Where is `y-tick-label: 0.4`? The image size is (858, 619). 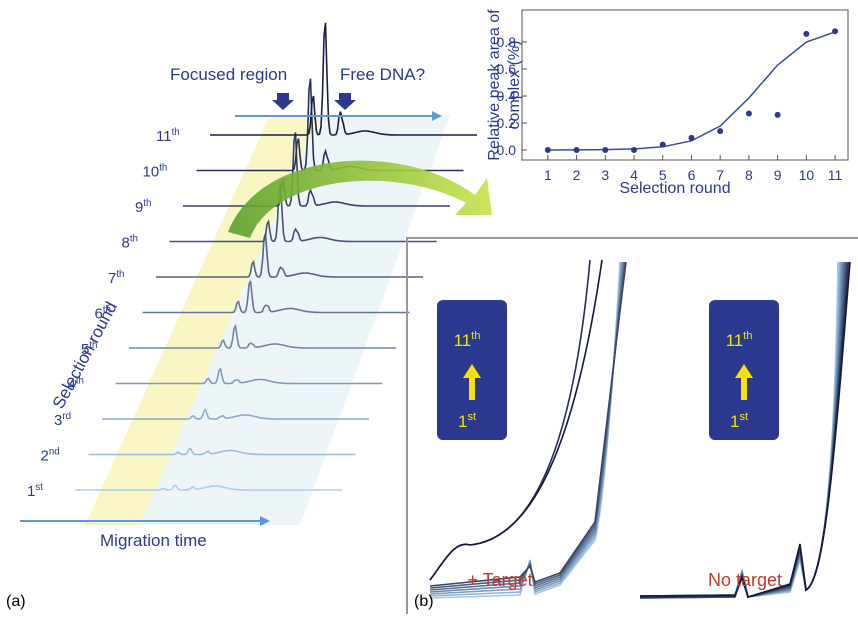 y-tick-label: 0.4 is located at coordinates (507, 96).